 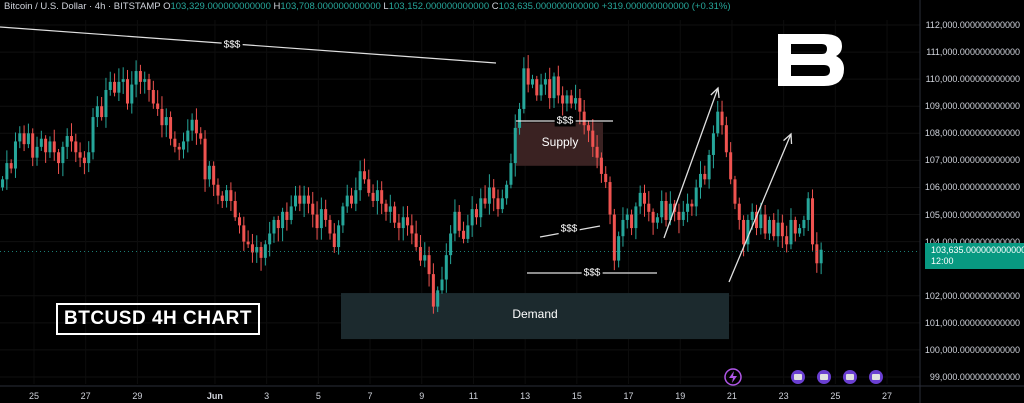 I want to click on economic-event-icon, so click(x=733, y=377).